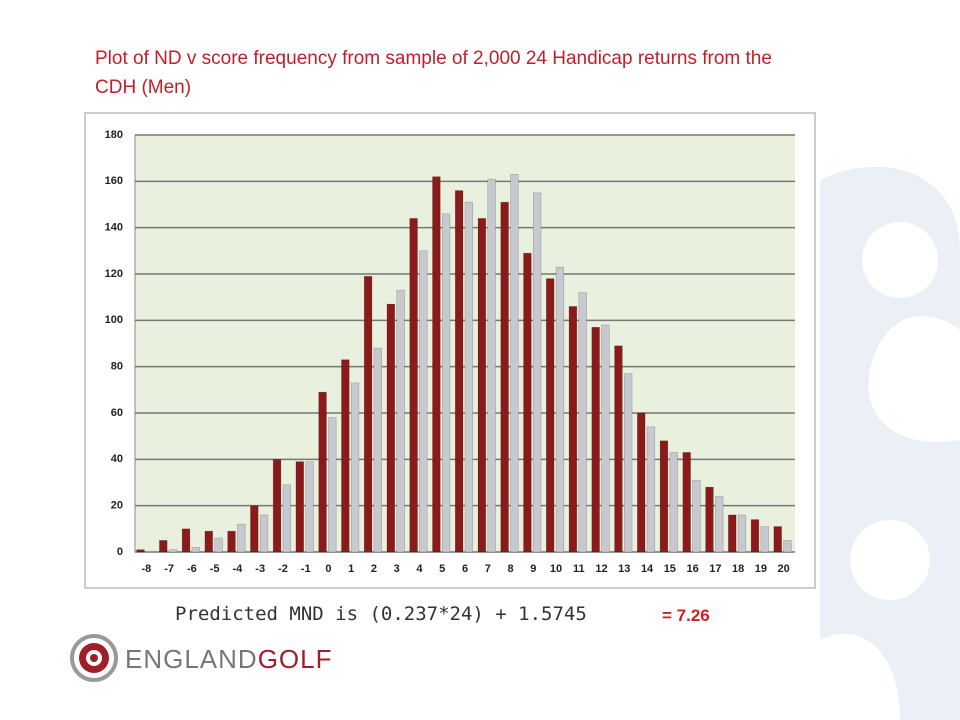  What do you see at coordinates (169, 569) in the screenshot?
I see `x-tick-label: -7` at bounding box center [169, 569].